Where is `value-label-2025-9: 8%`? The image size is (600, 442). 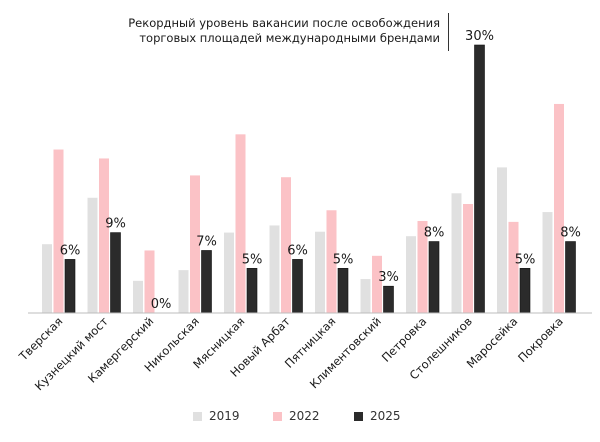
value-label-2025-9: 8% is located at coordinates (434, 233).